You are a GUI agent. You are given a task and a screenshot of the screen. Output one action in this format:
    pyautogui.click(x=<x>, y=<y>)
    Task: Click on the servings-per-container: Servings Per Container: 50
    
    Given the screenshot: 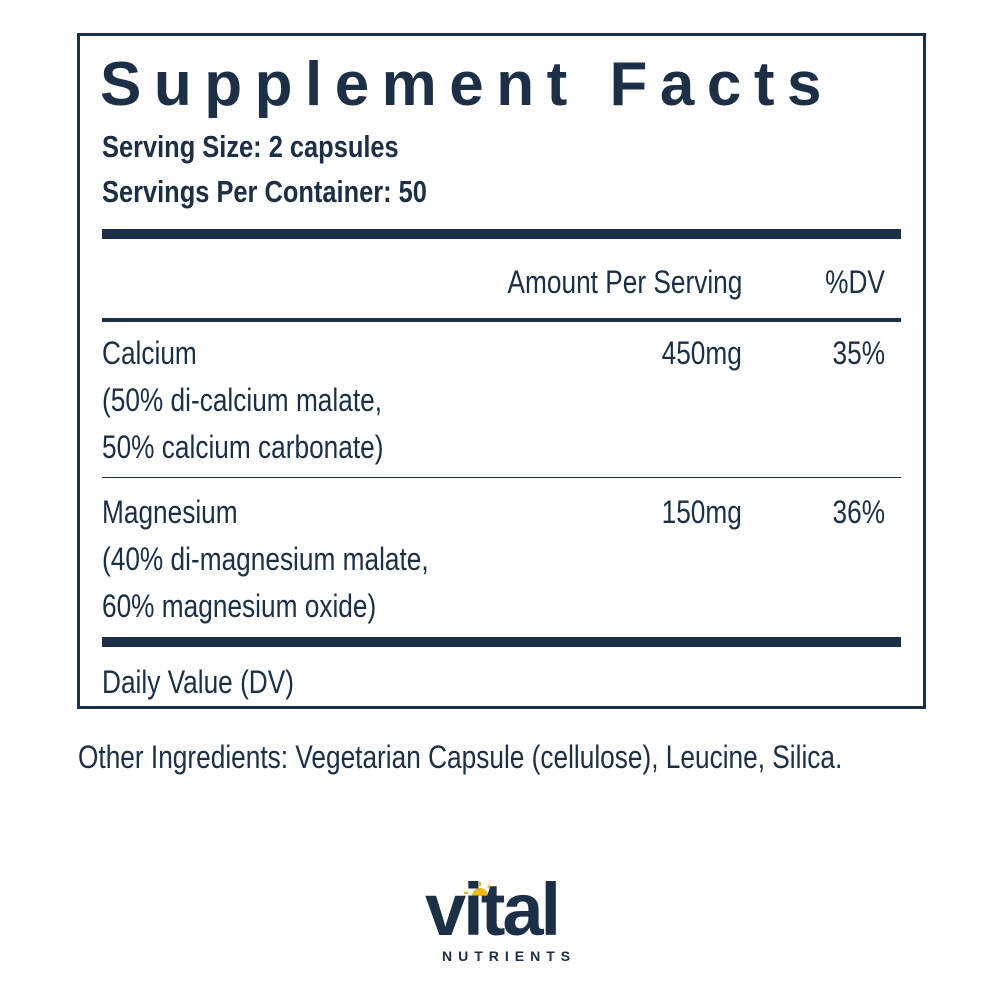 What is the action you would take?
    pyautogui.click(x=264, y=191)
    